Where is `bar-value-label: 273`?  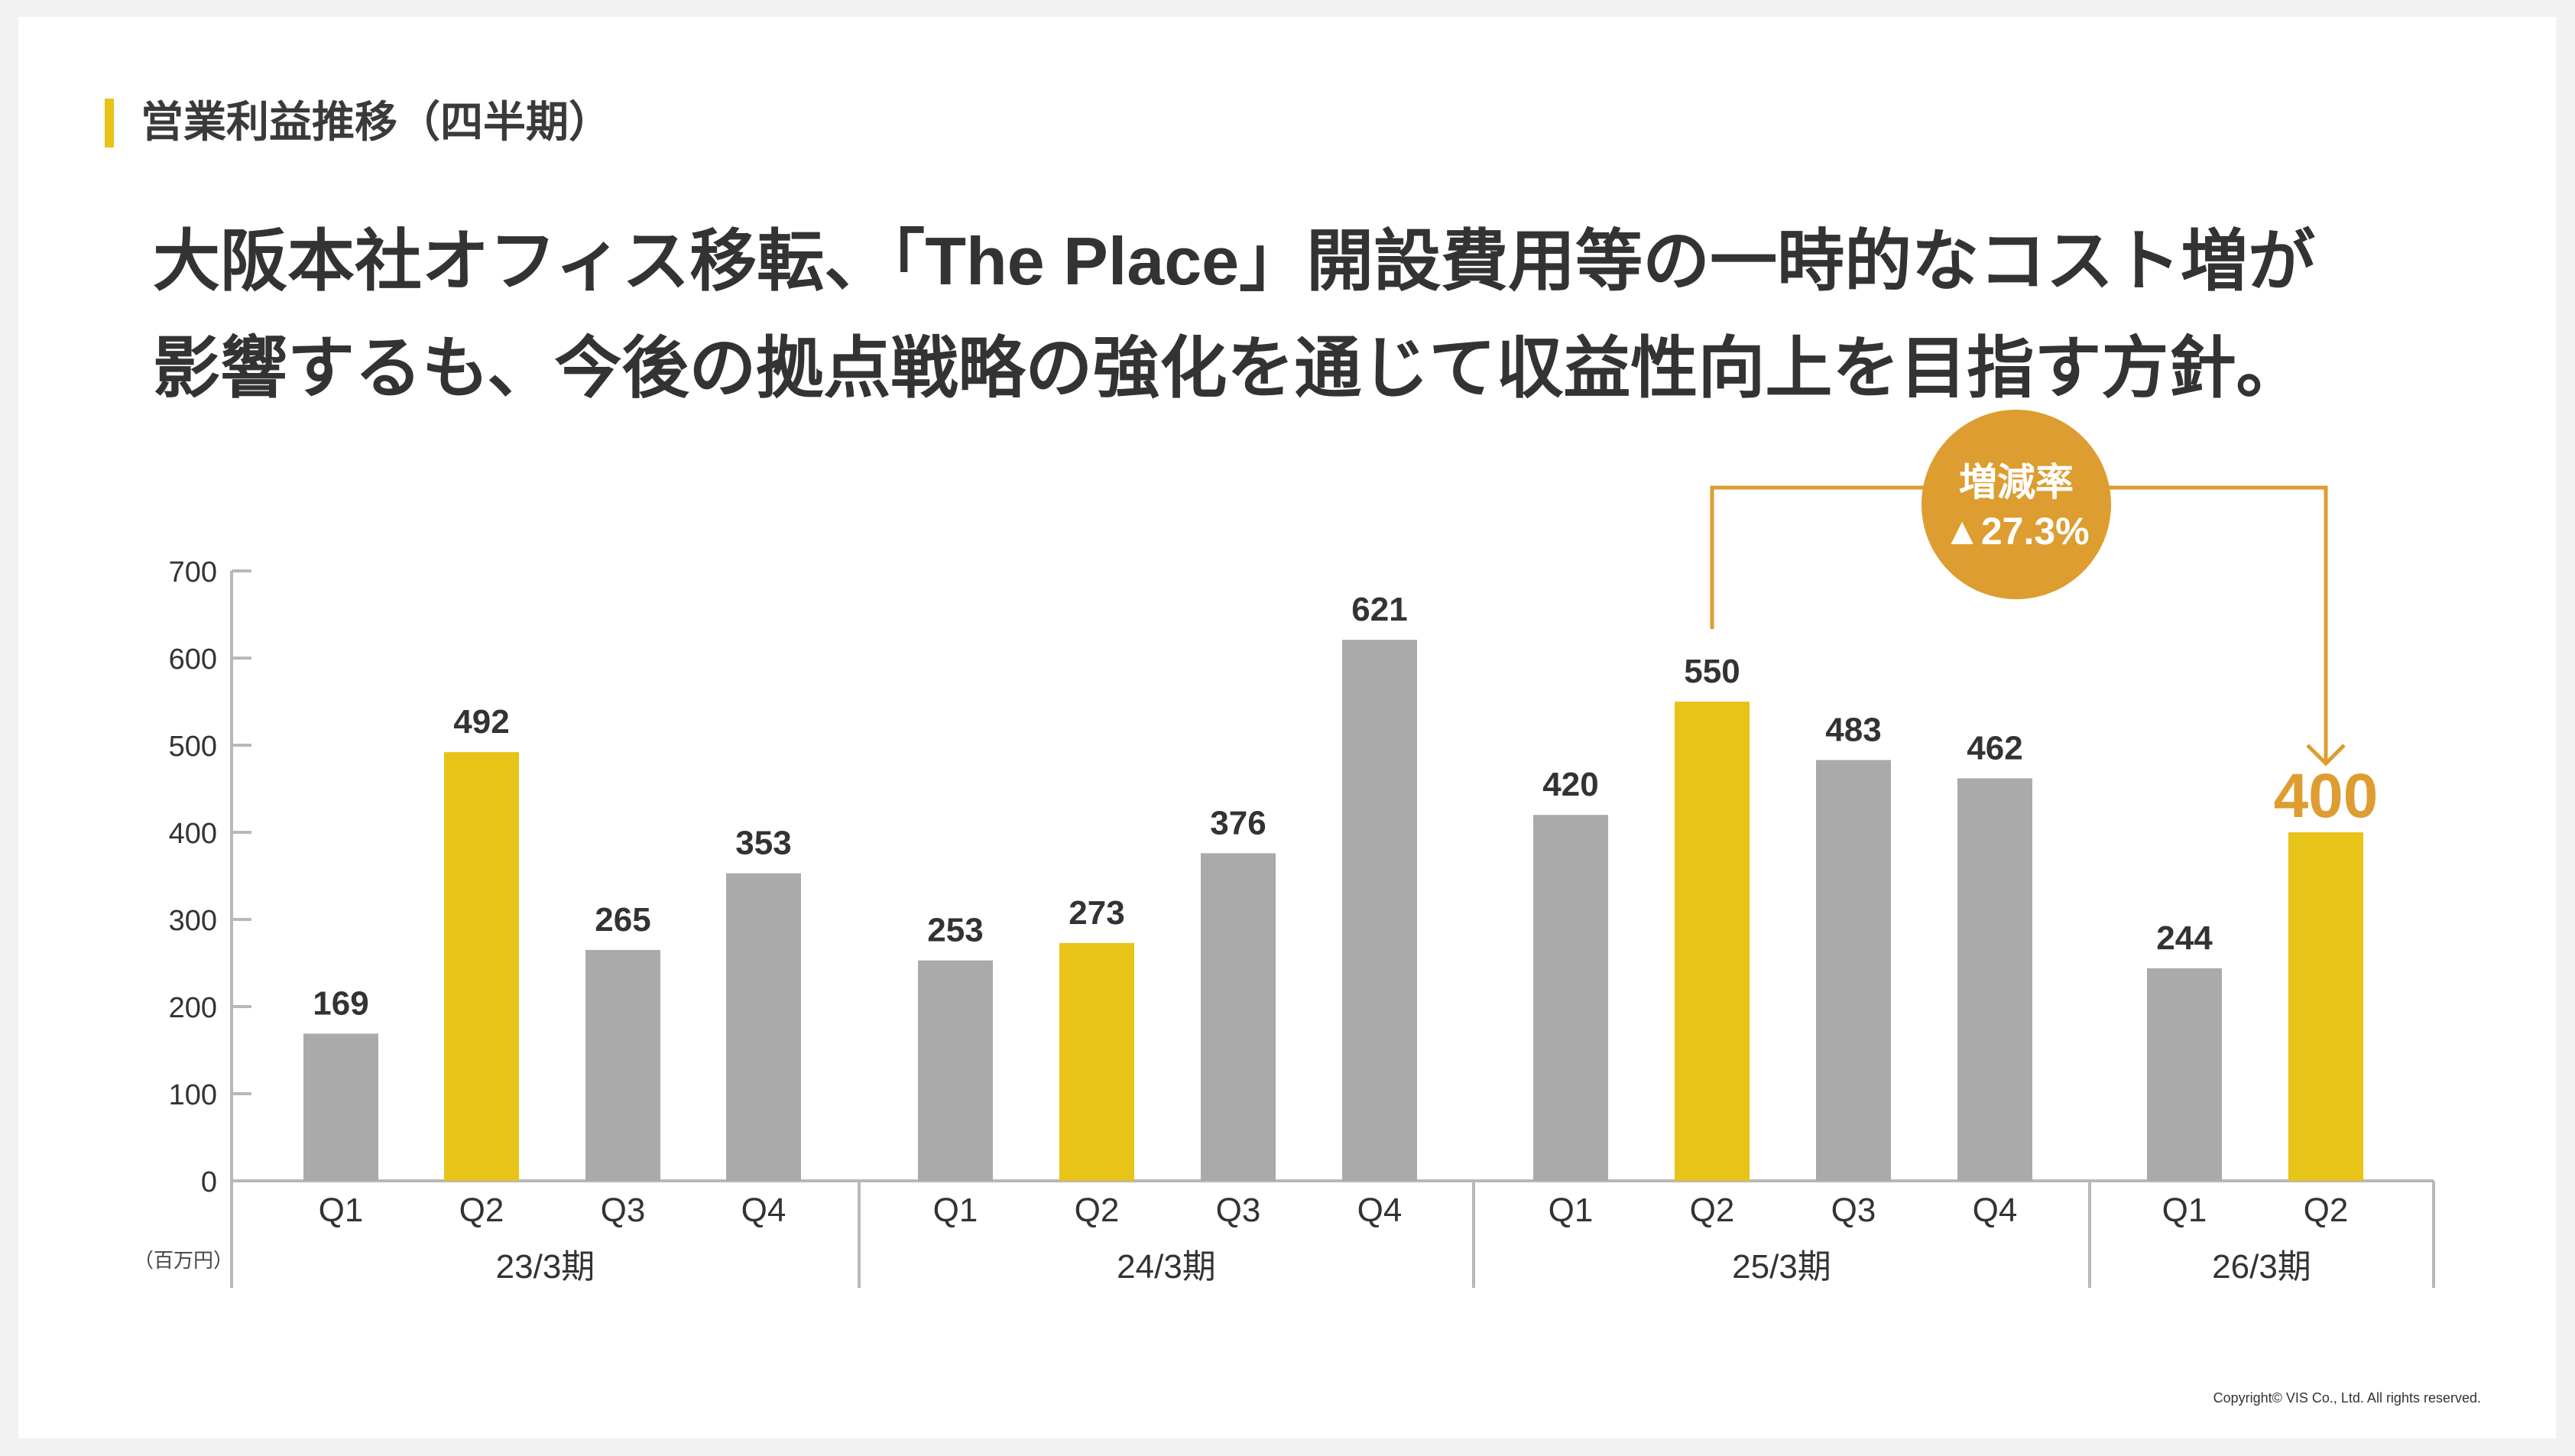 bar-value-label: 273 is located at coordinates (1096, 913).